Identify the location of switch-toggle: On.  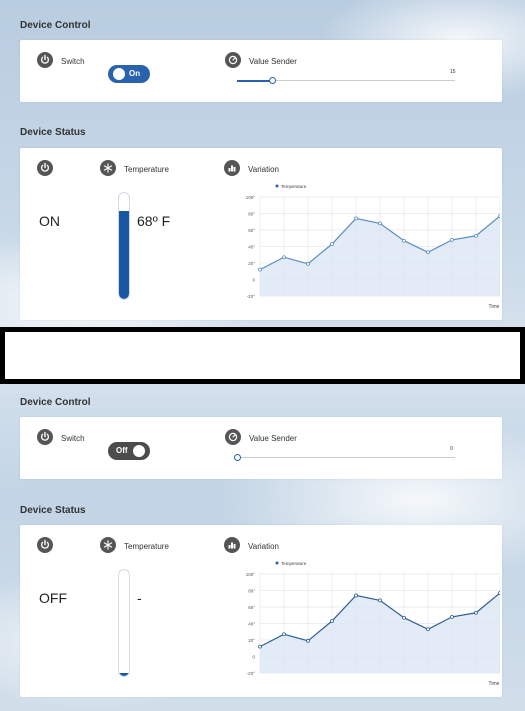
(129, 74).